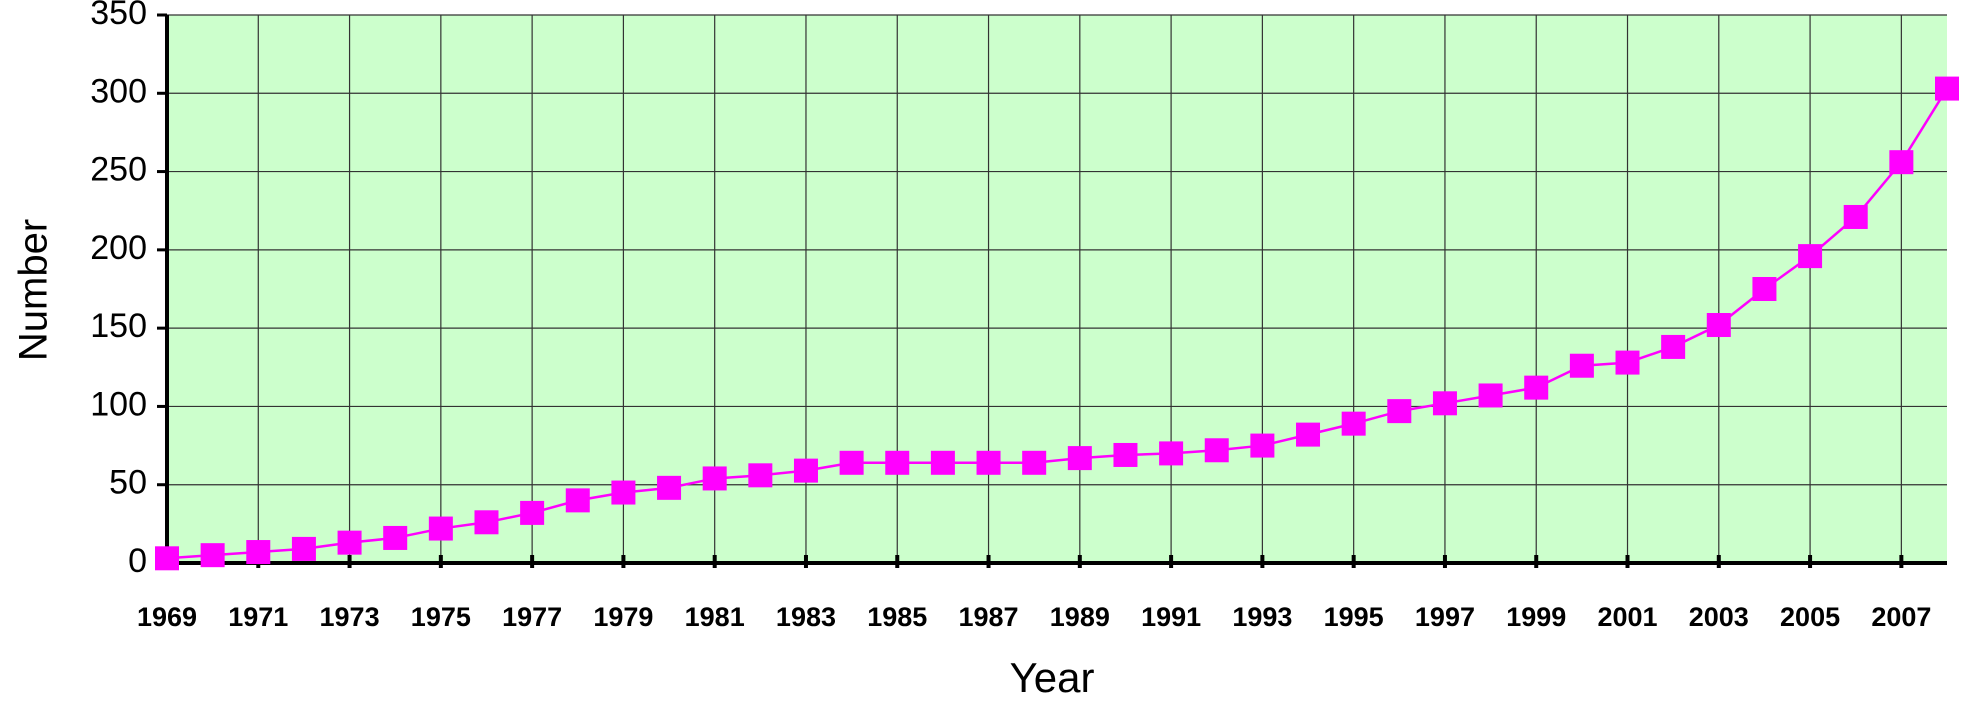 This screenshot has height=701, width=1970. I want to click on x-tick-label: 1991, so click(1171, 617).